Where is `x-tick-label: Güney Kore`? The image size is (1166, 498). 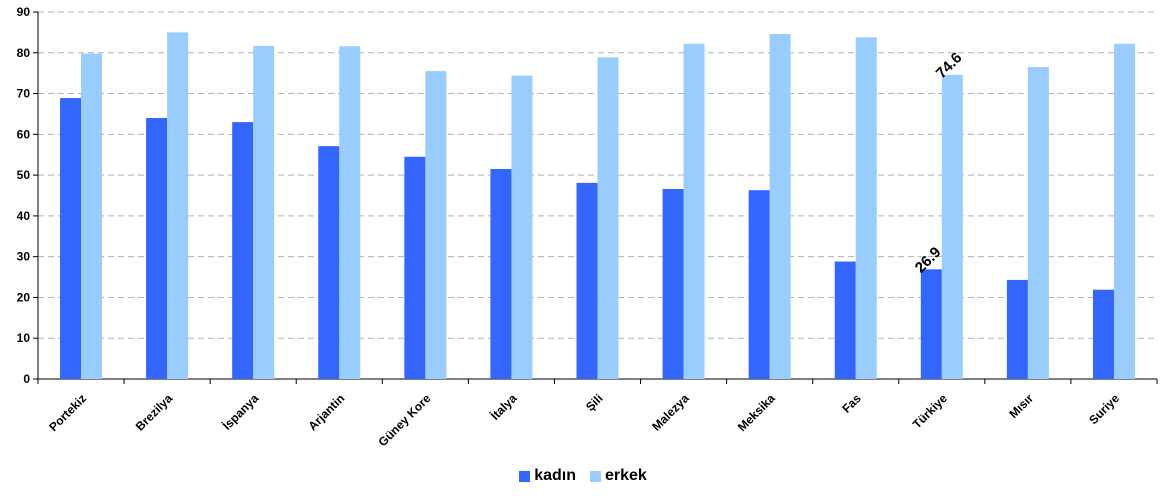
x-tick-label: Güney Kore is located at coordinates (404, 420).